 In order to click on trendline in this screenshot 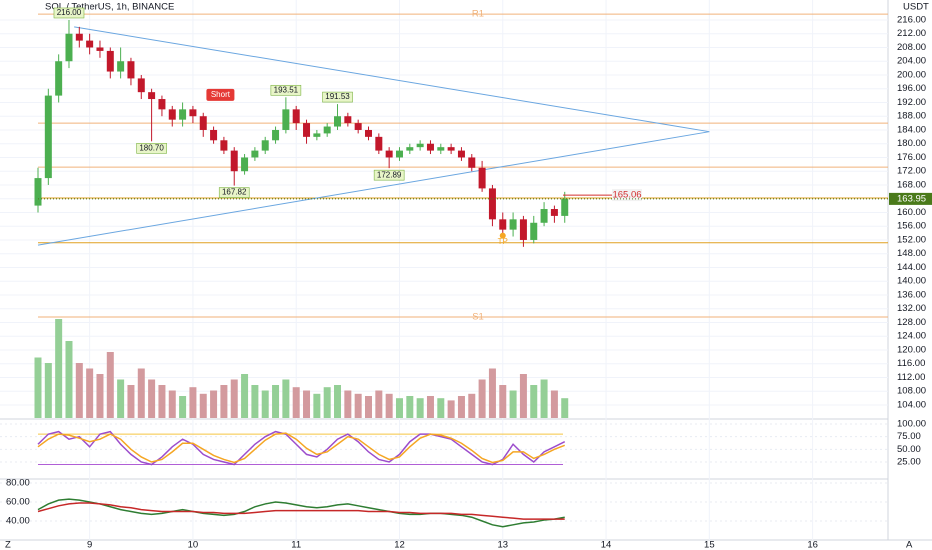, I will do `click(392, 79)`.